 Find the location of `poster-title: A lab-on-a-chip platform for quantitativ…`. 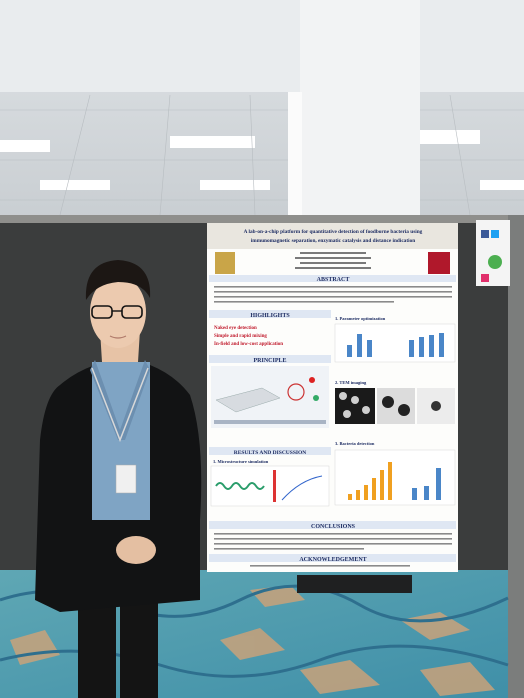

poster-title: A lab-on-a-chip platform for quantitativ… is located at coordinates (333, 232).